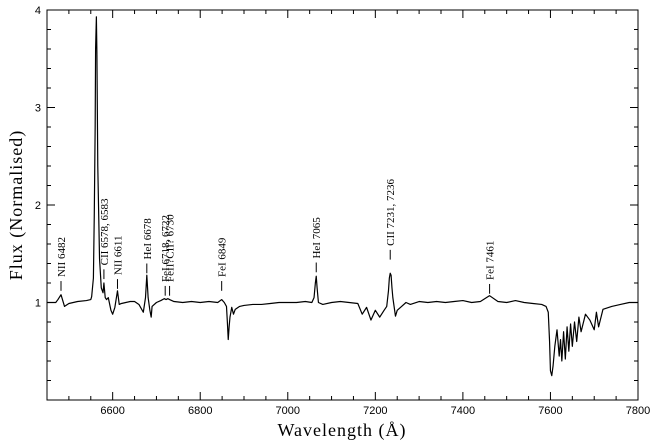 The width and height of the screenshot is (651, 442). Describe the element at coordinates (223, 257) in the screenshot. I see `annotation-label: FeI 6849` at that location.